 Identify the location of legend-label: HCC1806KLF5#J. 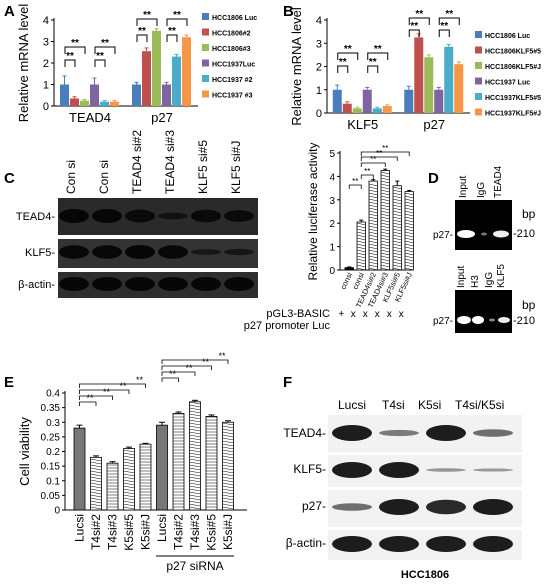
(513, 67).